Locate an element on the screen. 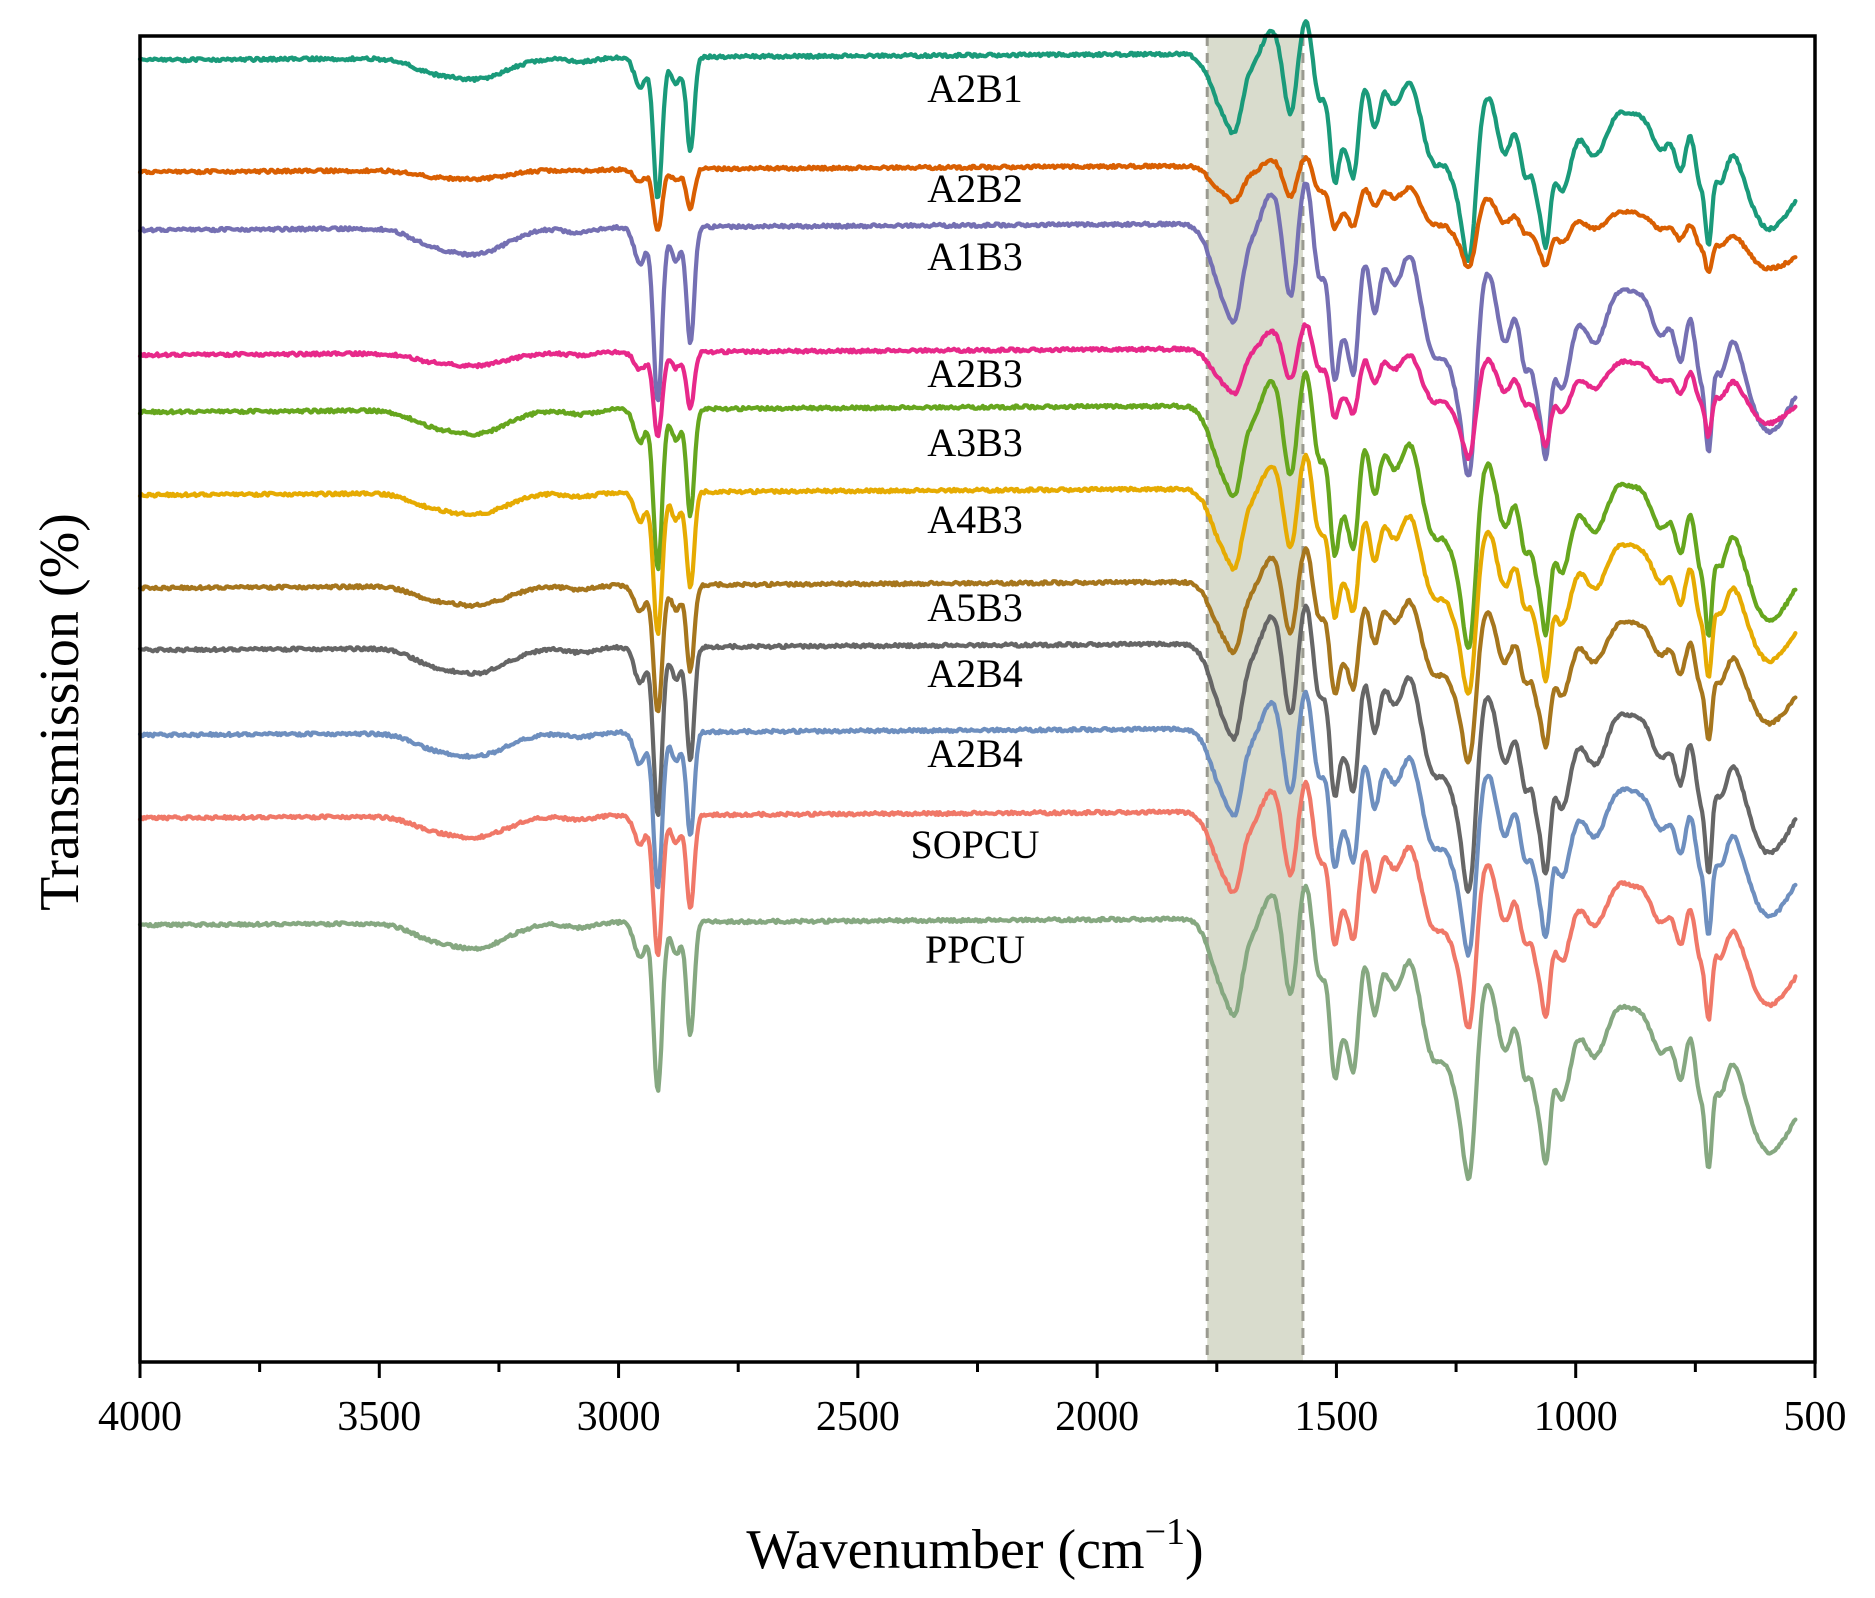 The image size is (1875, 1598). series-line-a2b2 is located at coordinates (967, 214).